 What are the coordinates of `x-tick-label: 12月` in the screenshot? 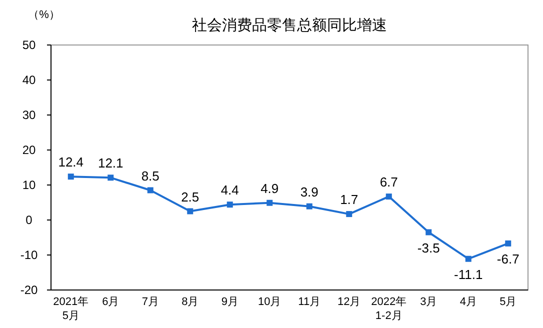 It's located at (349, 302).